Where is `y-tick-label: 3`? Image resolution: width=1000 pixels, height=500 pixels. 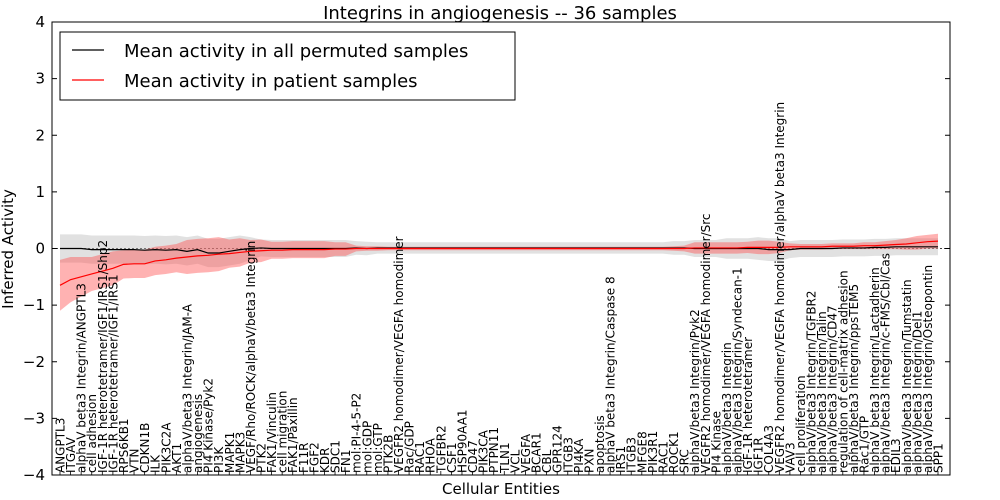
y-tick-label: 3 is located at coordinates (40, 79).